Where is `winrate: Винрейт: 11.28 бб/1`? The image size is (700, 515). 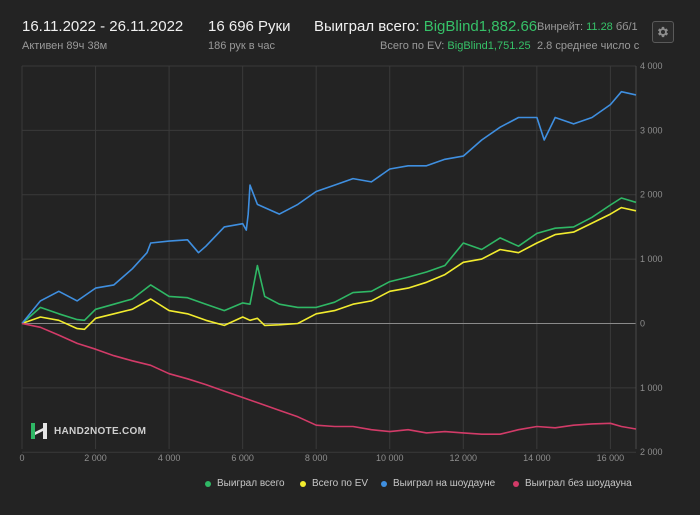 winrate: Винрейт: 11.28 бб/1 is located at coordinates (587, 27).